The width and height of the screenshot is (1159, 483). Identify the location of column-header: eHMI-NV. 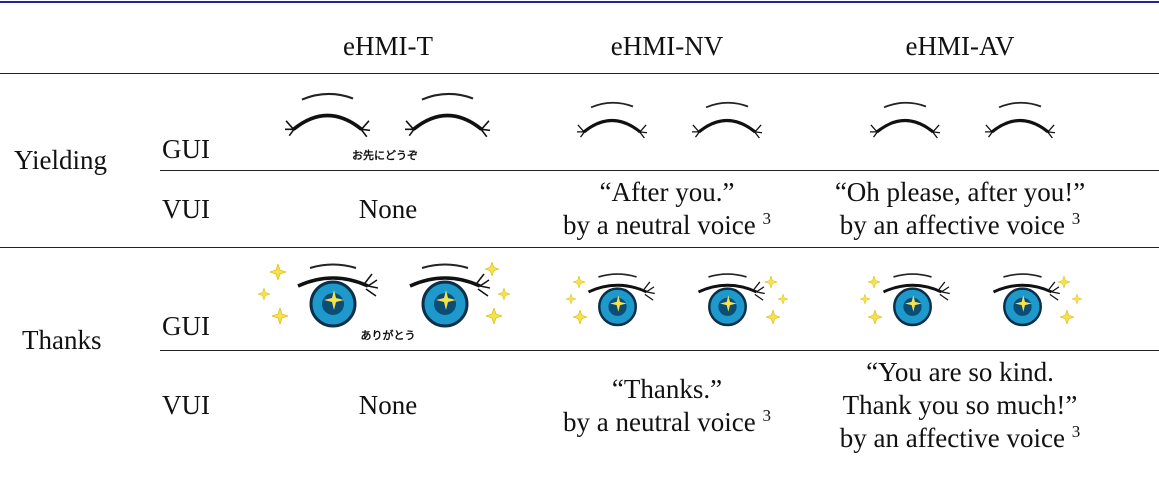
(667, 46).